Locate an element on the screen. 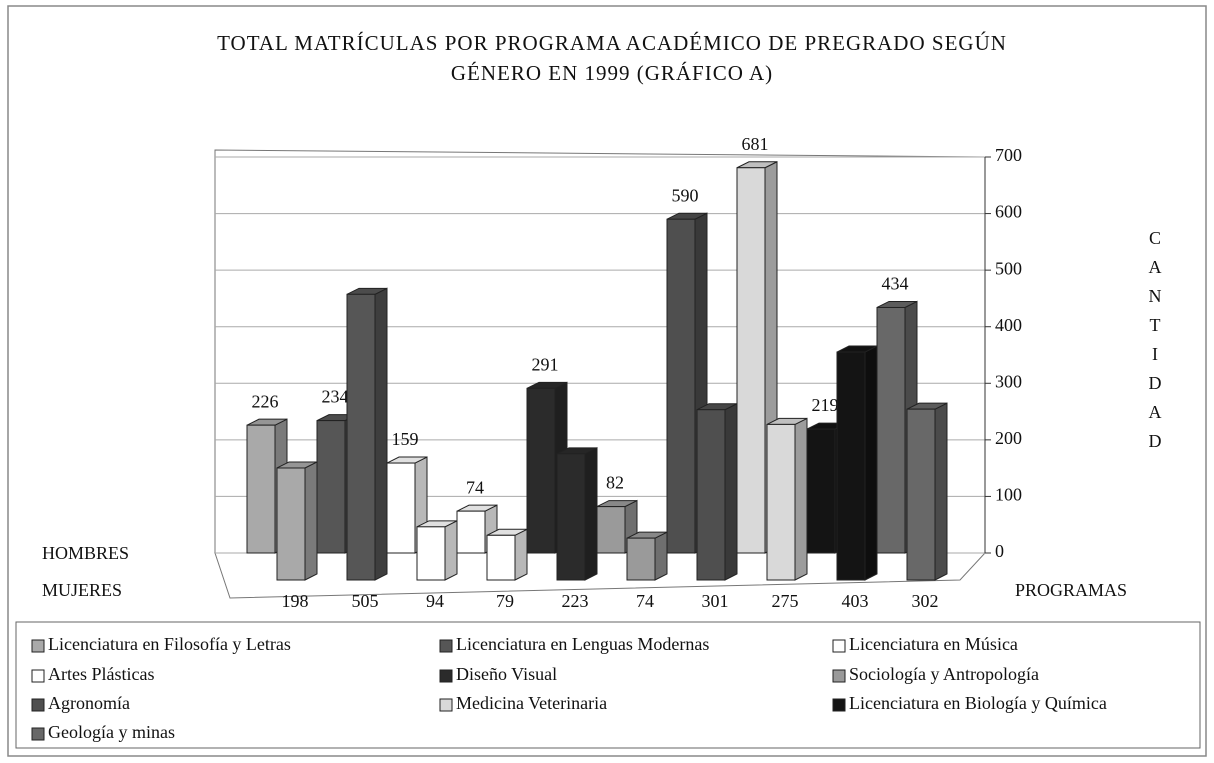  legend-label: Licenciatura en Lenguas Modernas is located at coordinates (582, 644).